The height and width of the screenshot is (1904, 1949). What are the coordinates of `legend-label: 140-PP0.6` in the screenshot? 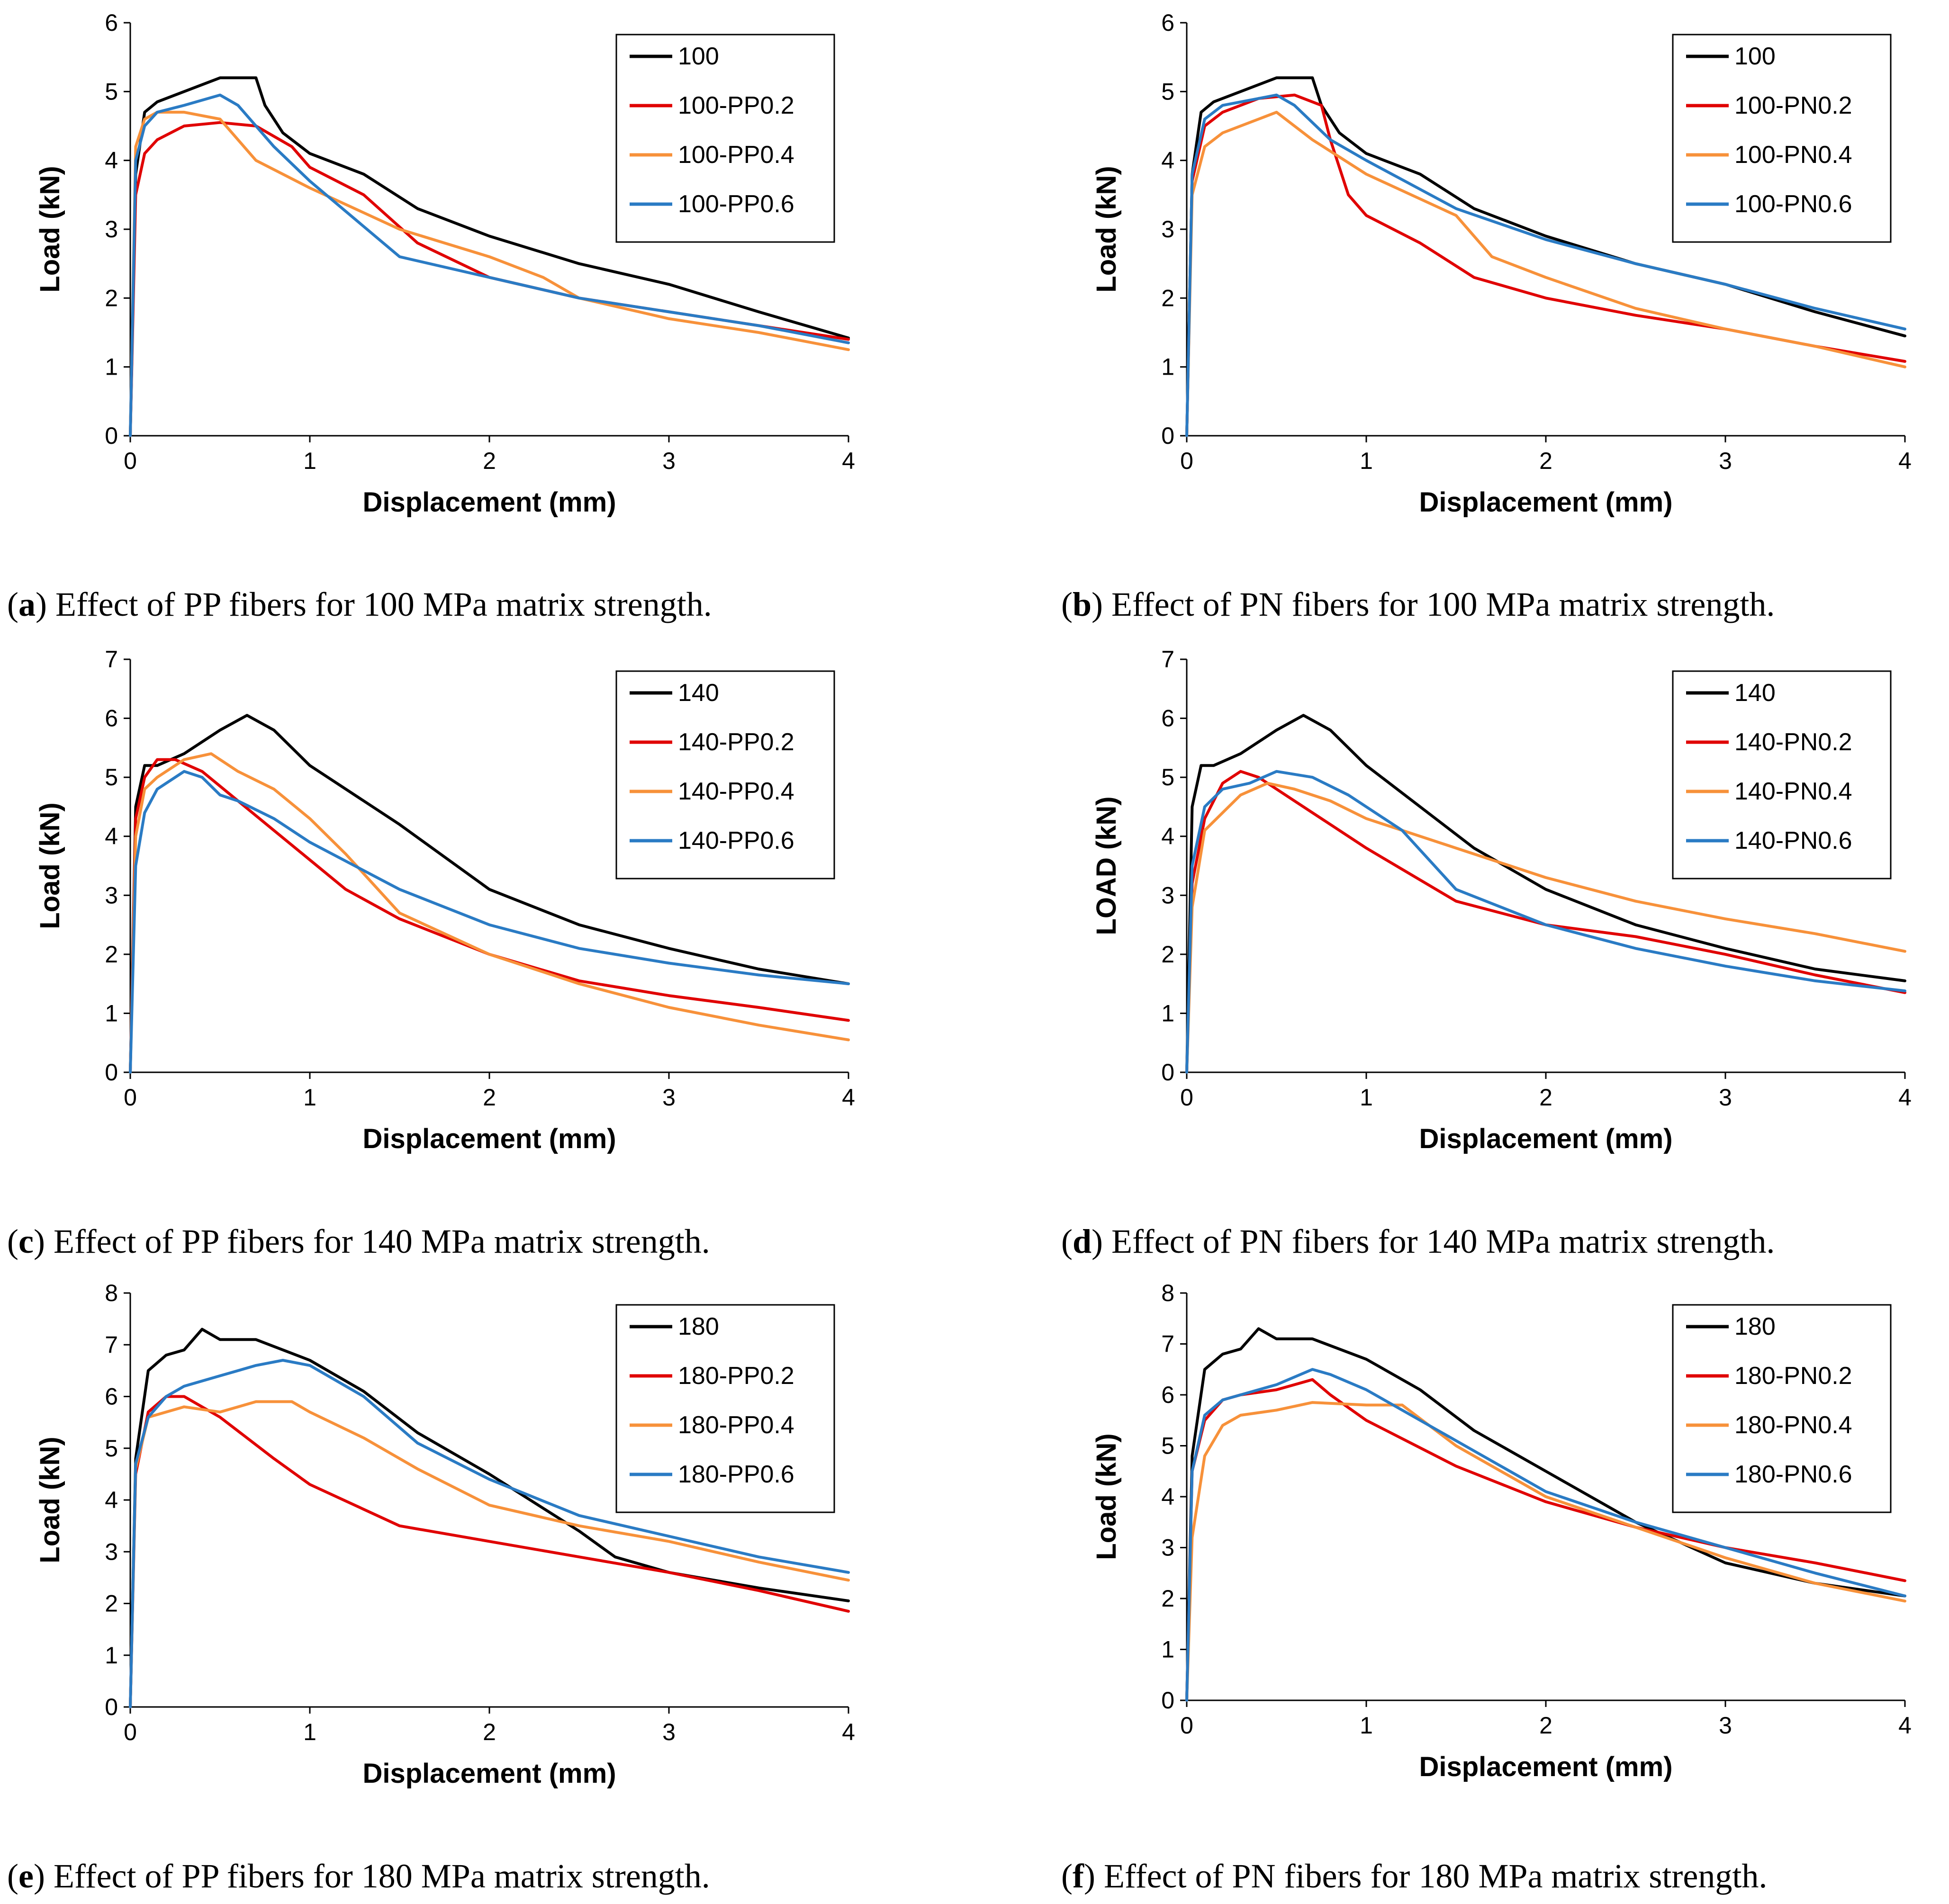 It's located at (736, 840).